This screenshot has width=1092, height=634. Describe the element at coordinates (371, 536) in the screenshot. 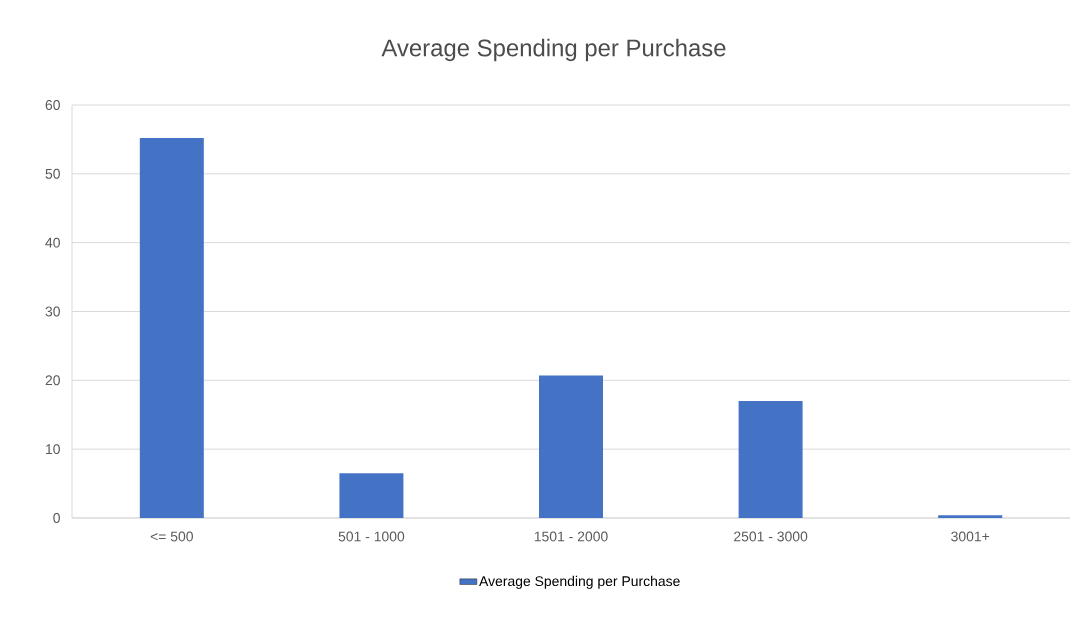

I see `x-tick-label: 501 - 1000` at that location.